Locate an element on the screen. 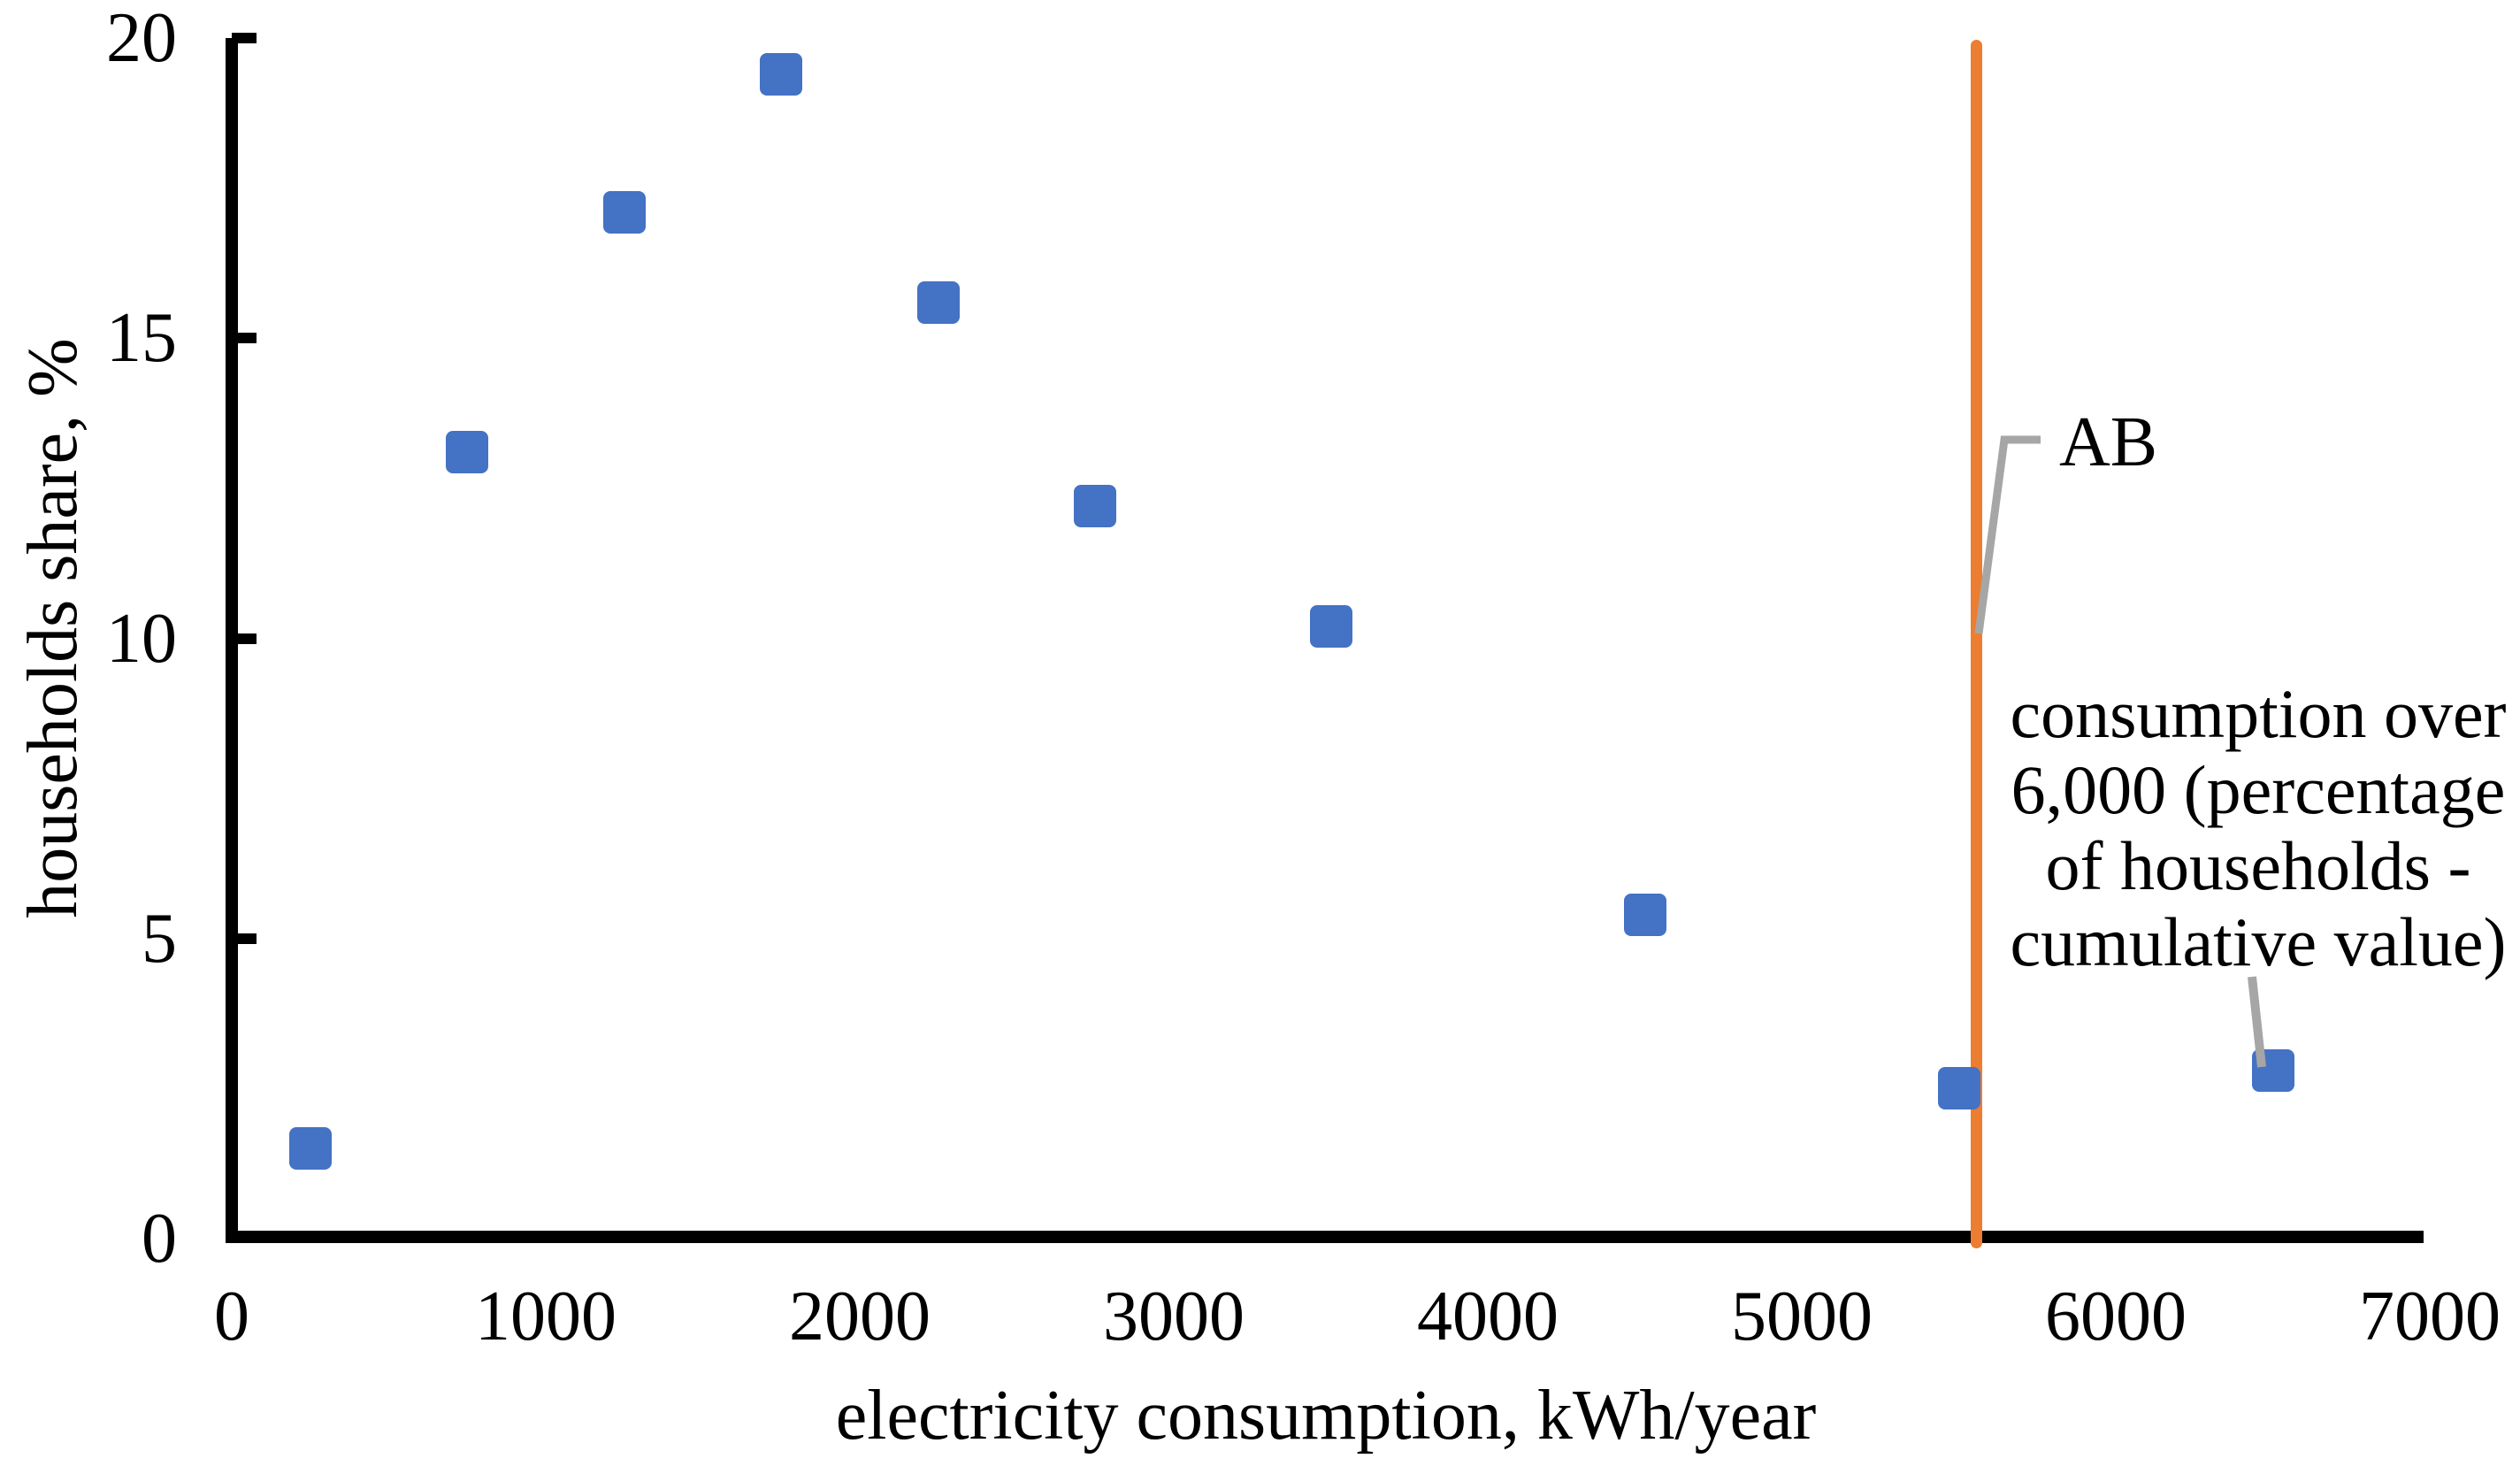 This screenshot has width=2520, height=1474. y-tick-label-0: 0 is located at coordinates (159, 1239).